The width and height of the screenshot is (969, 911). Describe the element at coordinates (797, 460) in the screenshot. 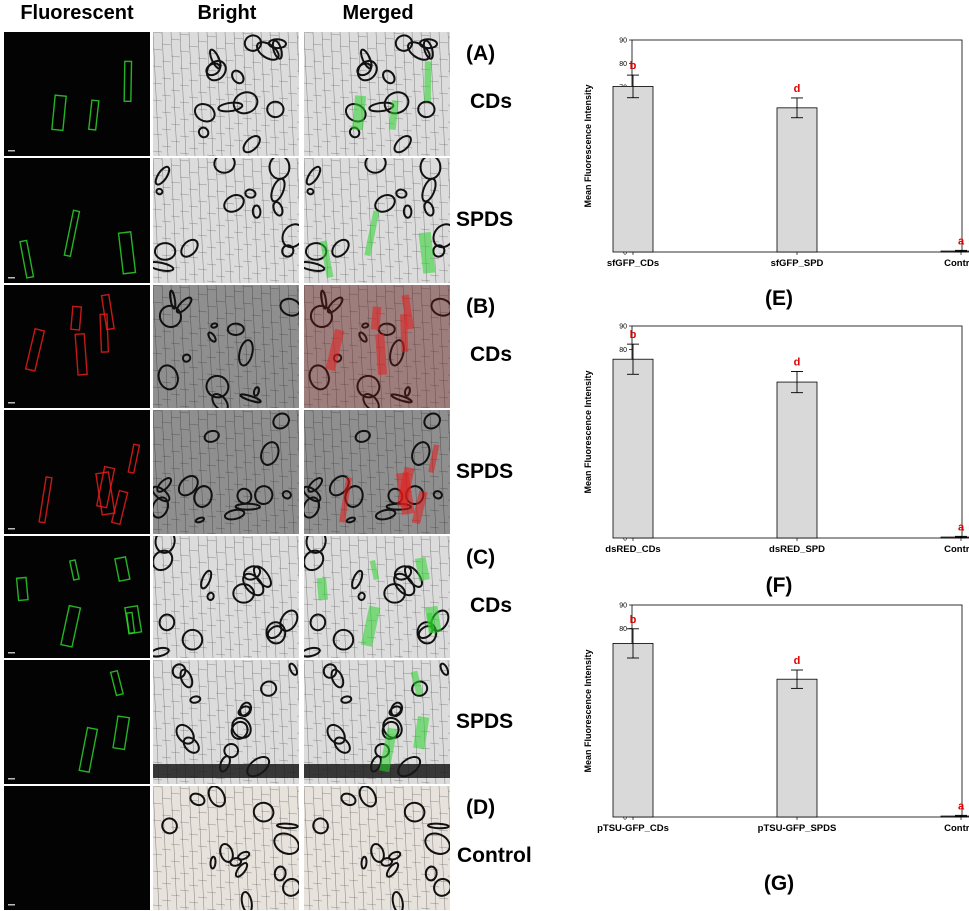

I see `bar-dsRED_SPD` at that location.